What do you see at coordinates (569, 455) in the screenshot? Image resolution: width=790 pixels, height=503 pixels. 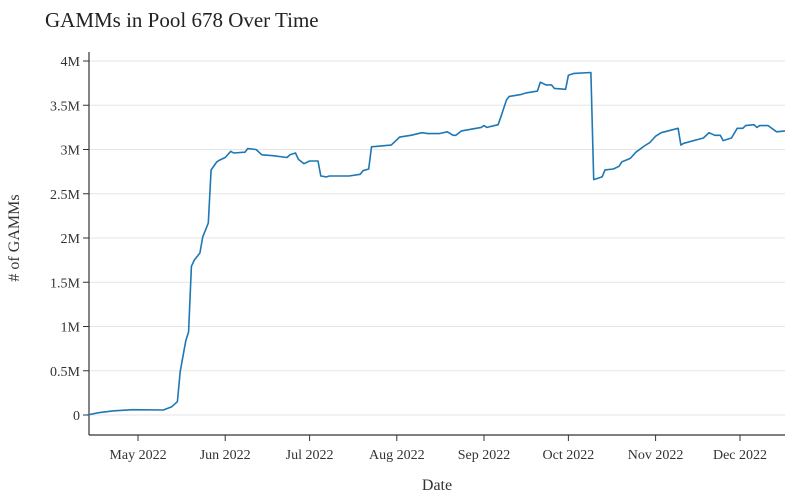 I see `x-tick-label: Oct 2022` at bounding box center [569, 455].